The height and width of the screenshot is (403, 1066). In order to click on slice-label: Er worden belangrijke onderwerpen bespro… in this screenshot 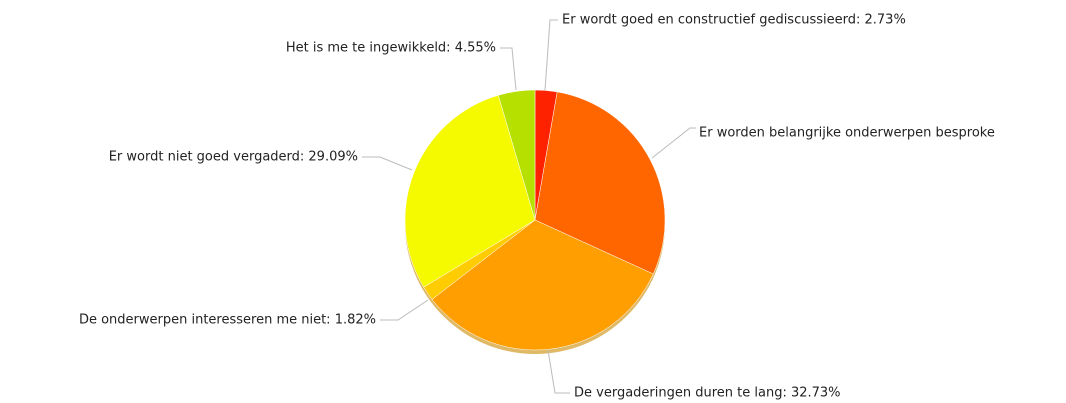, I will do `click(847, 133)`.